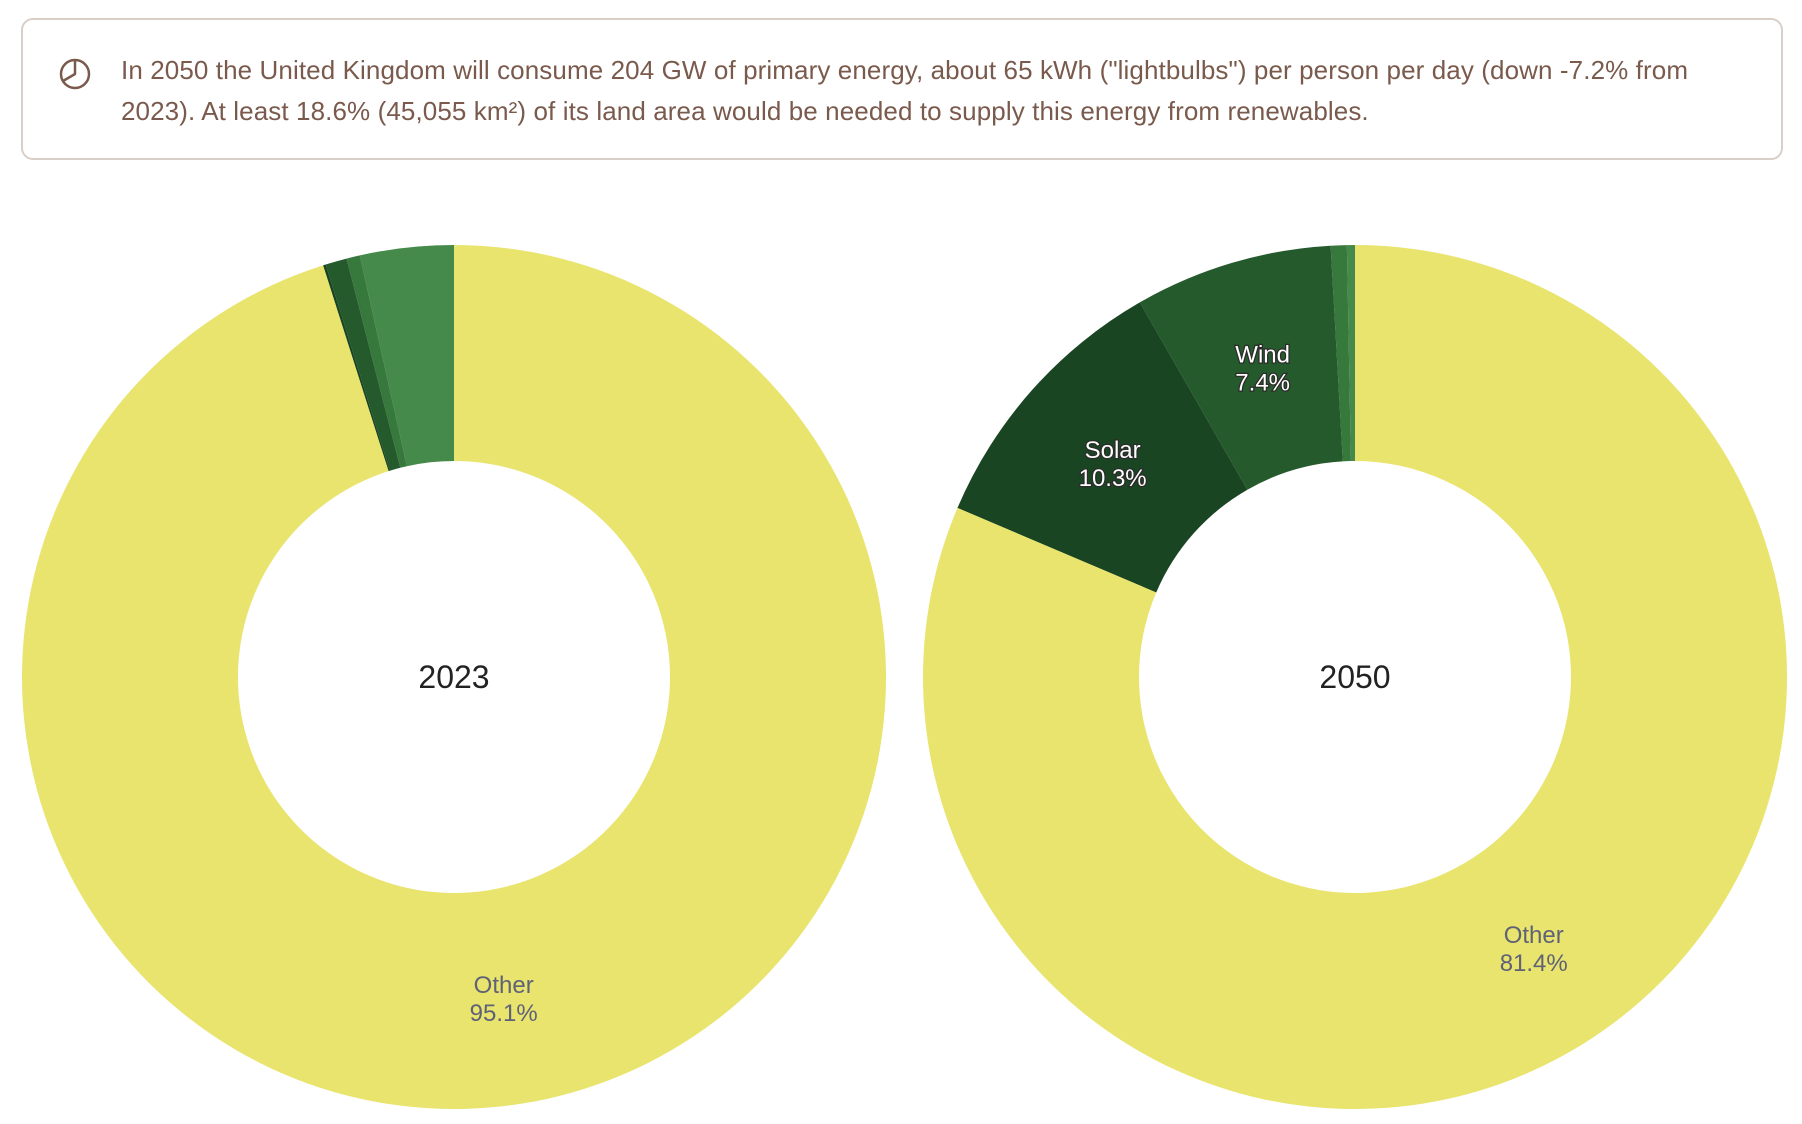 Image resolution: width=1802 pixels, height=1124 pixels. Describe the element at coordinates (504, 1013) in the screenshot. I see `slice-value: 95.1%` at that location.